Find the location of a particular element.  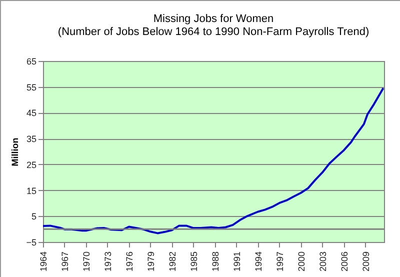

x-tick-label: 1964 is located at coordinates (43, 262).